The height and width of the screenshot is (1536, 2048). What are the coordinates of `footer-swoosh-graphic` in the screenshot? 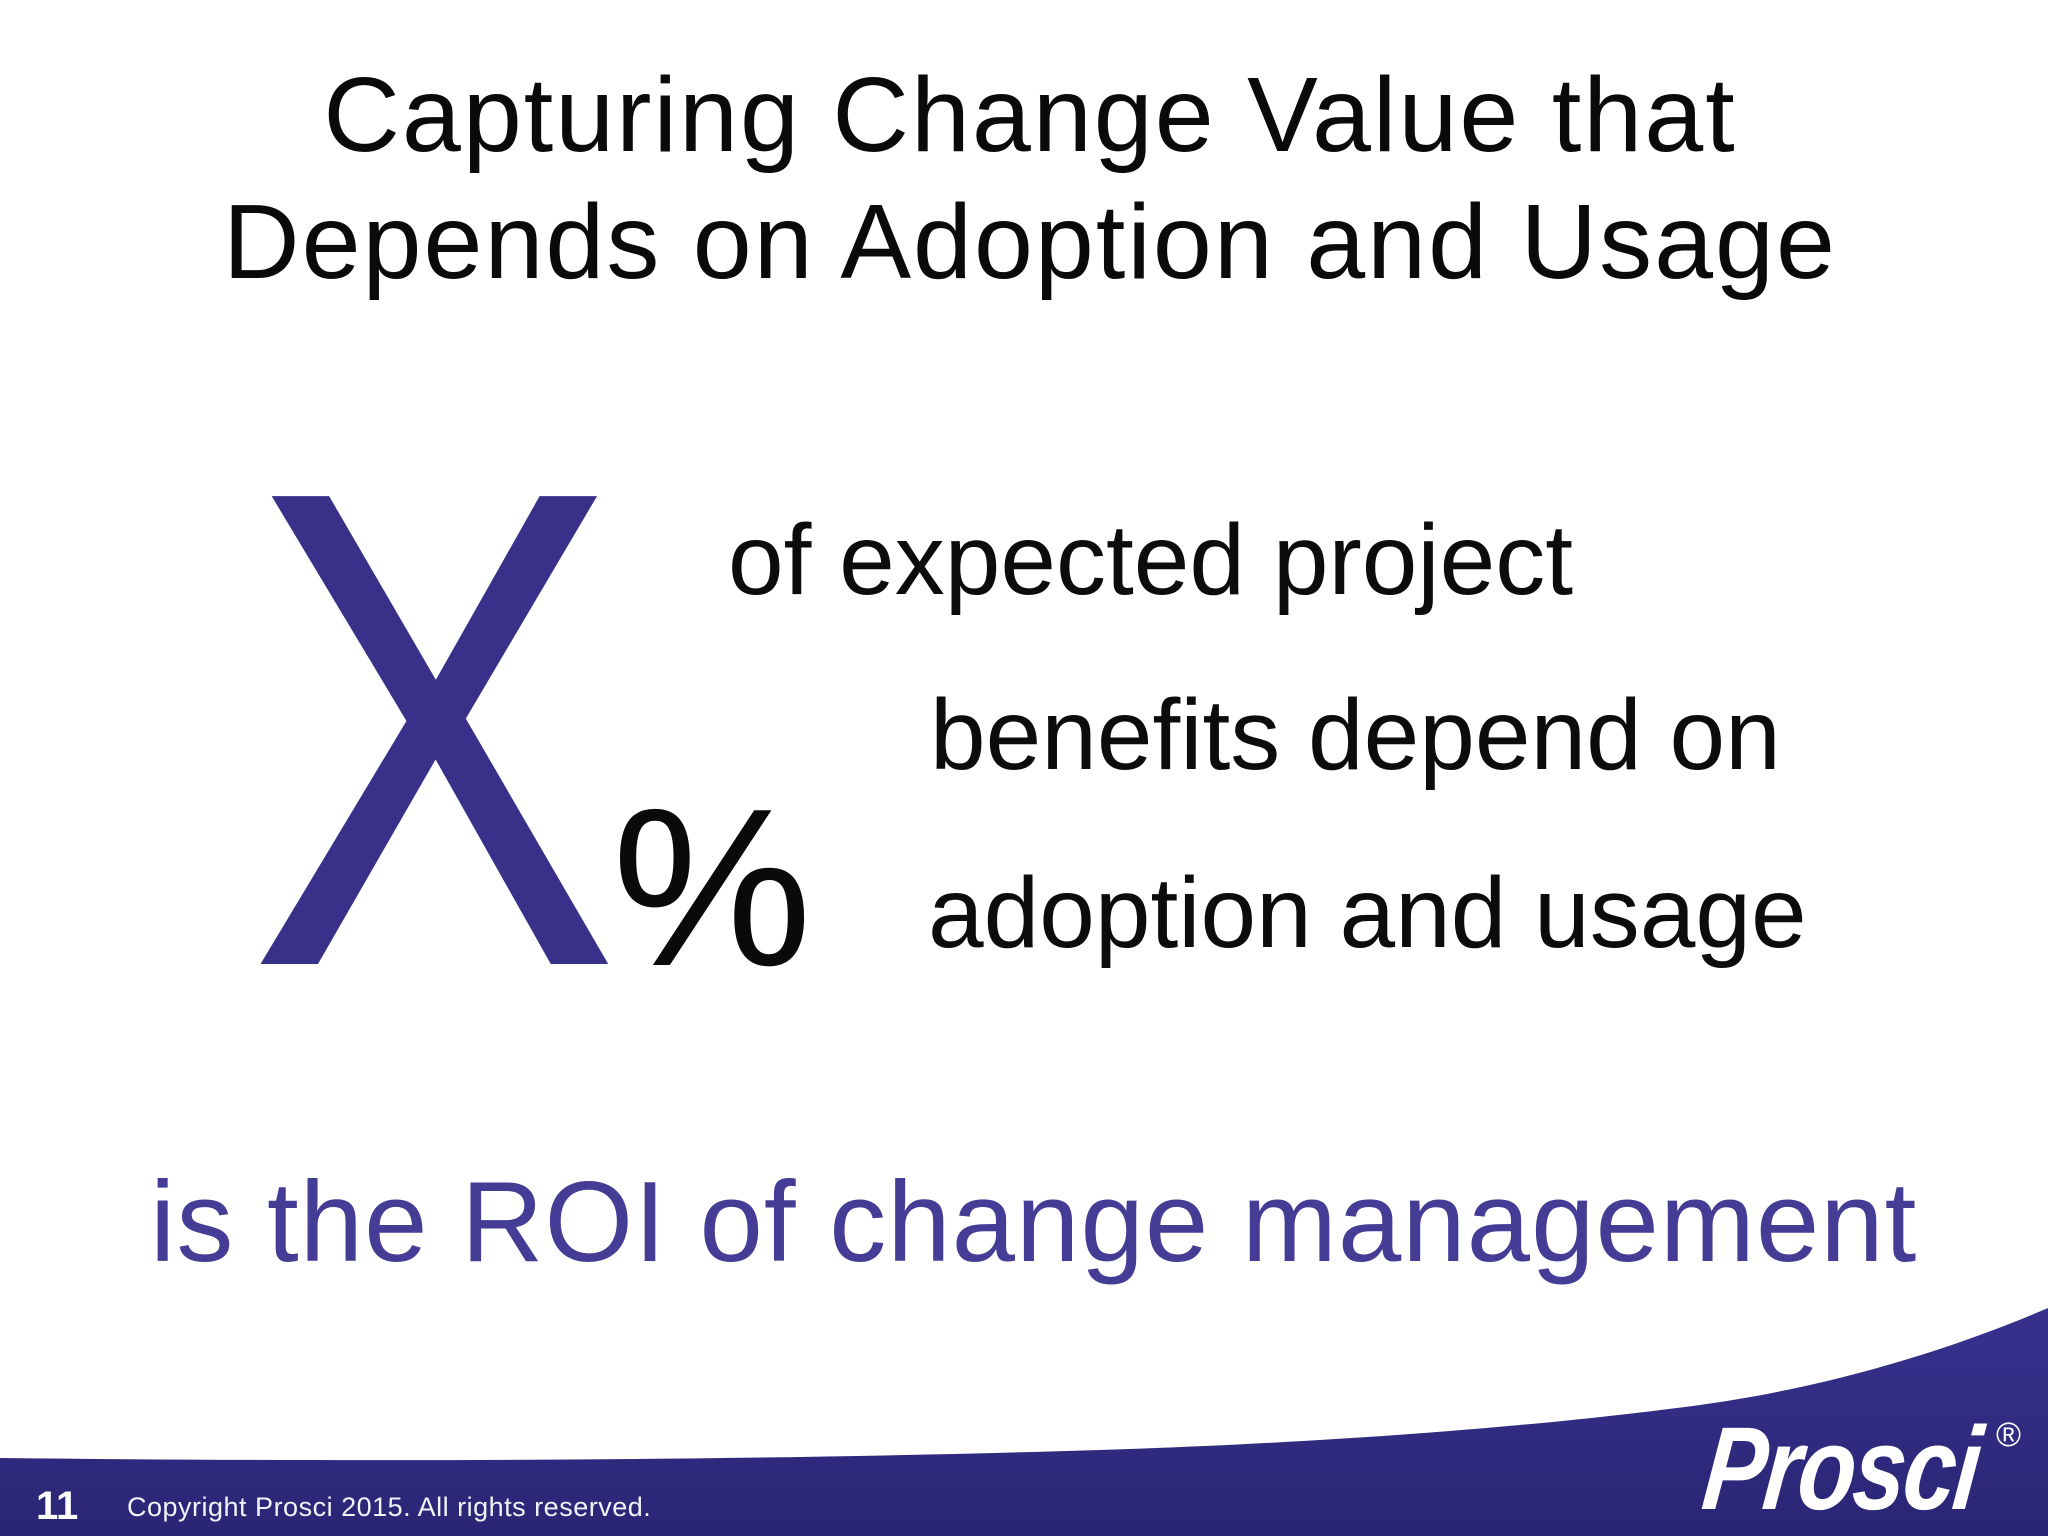 It's located at (1024, 1422).